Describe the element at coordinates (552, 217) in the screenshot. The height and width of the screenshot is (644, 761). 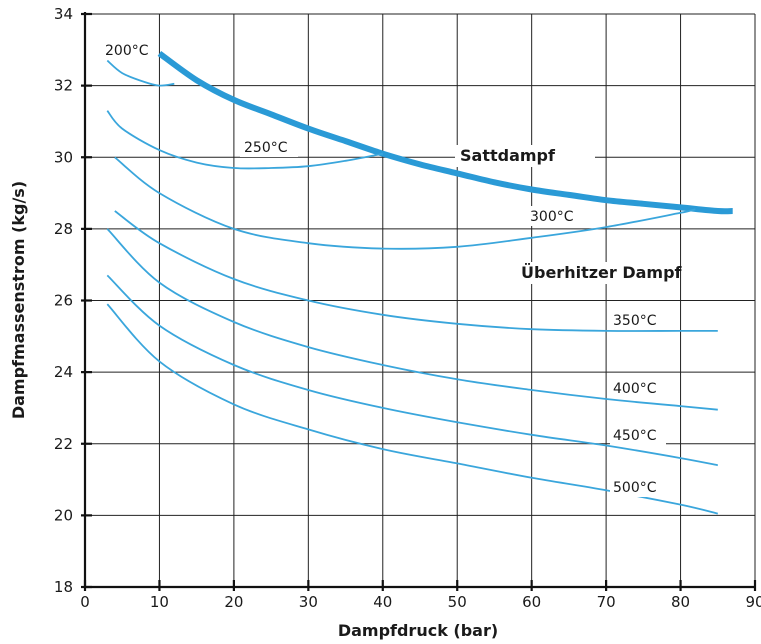
I see `label-300: 300°C` at that location.